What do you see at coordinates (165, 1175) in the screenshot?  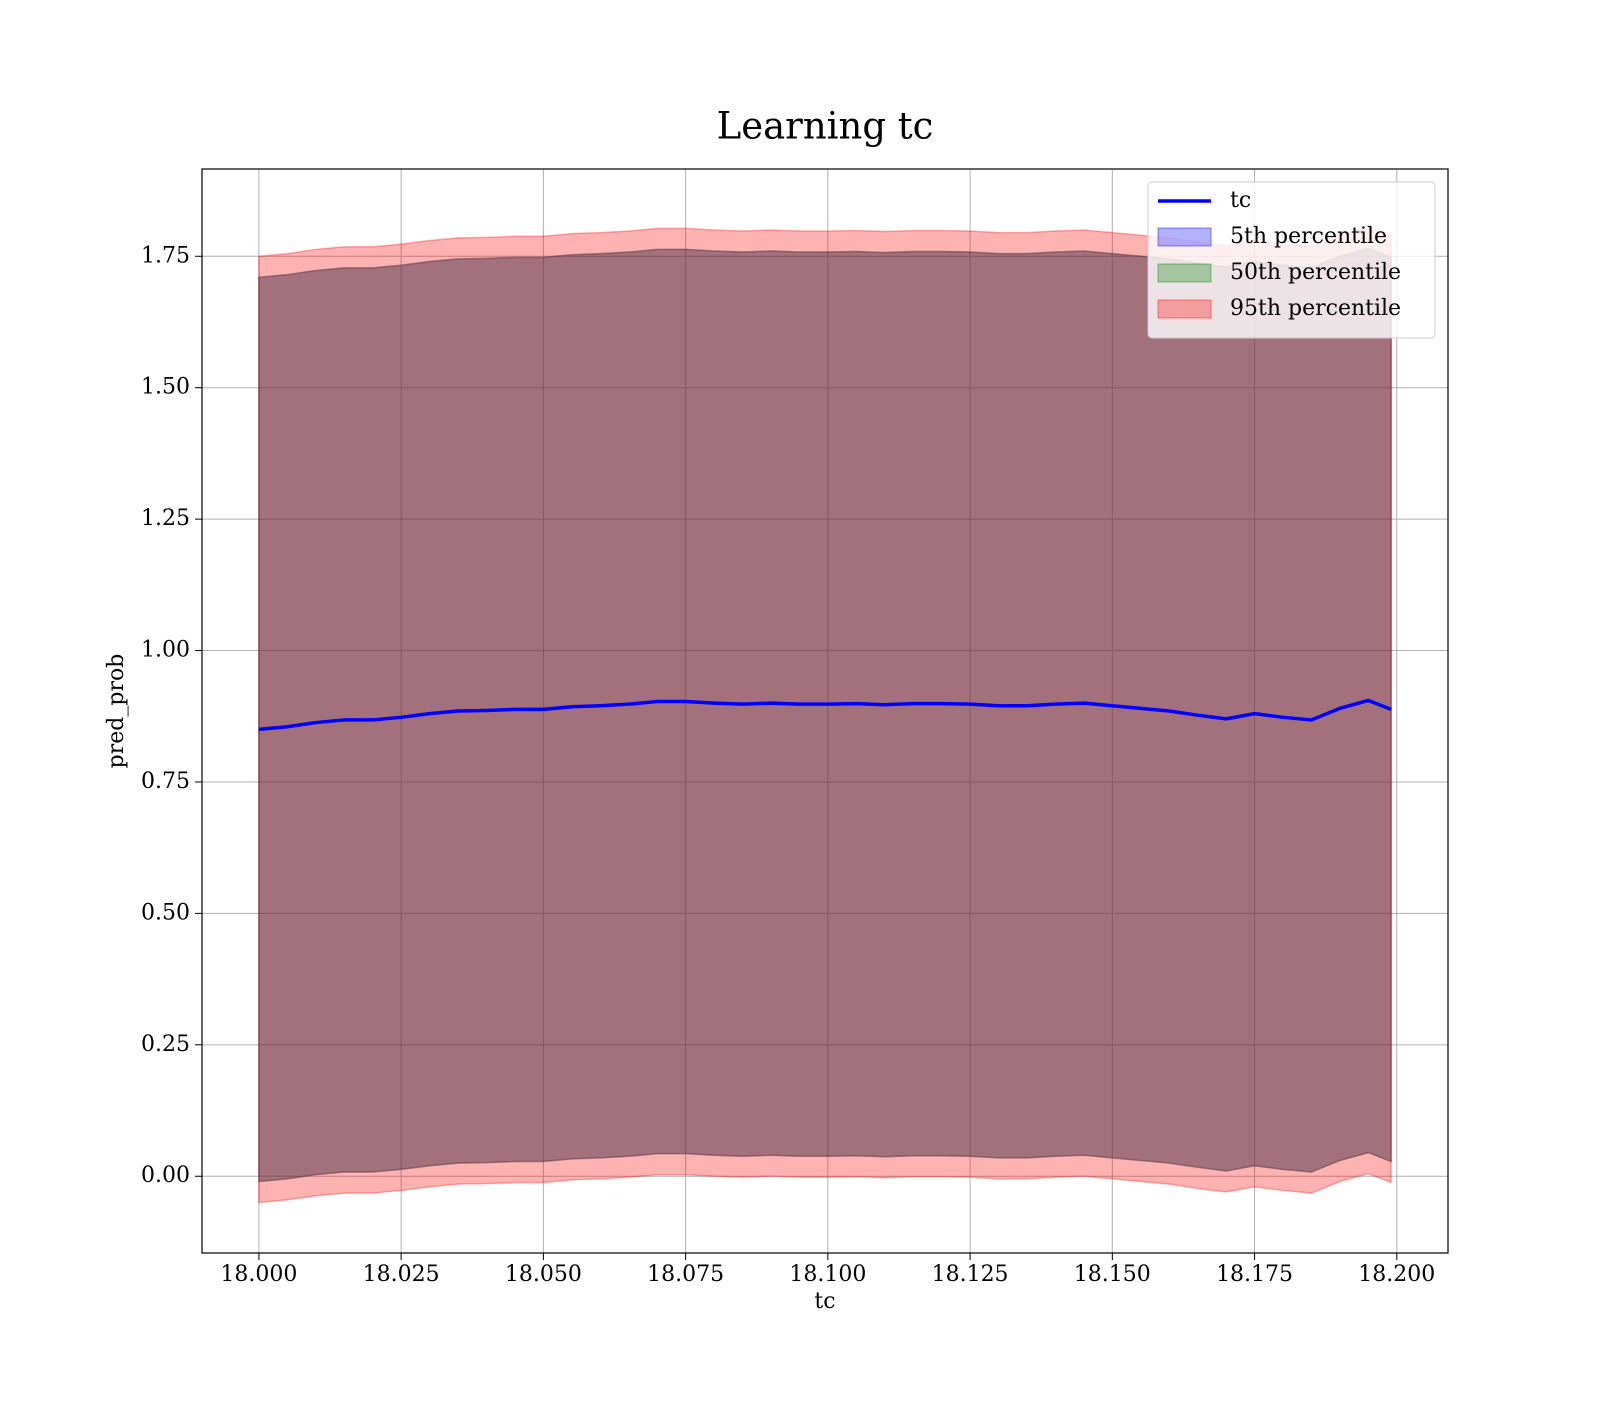 I see `y-tick-label: 0.00` at bounding box center [165, 1175].